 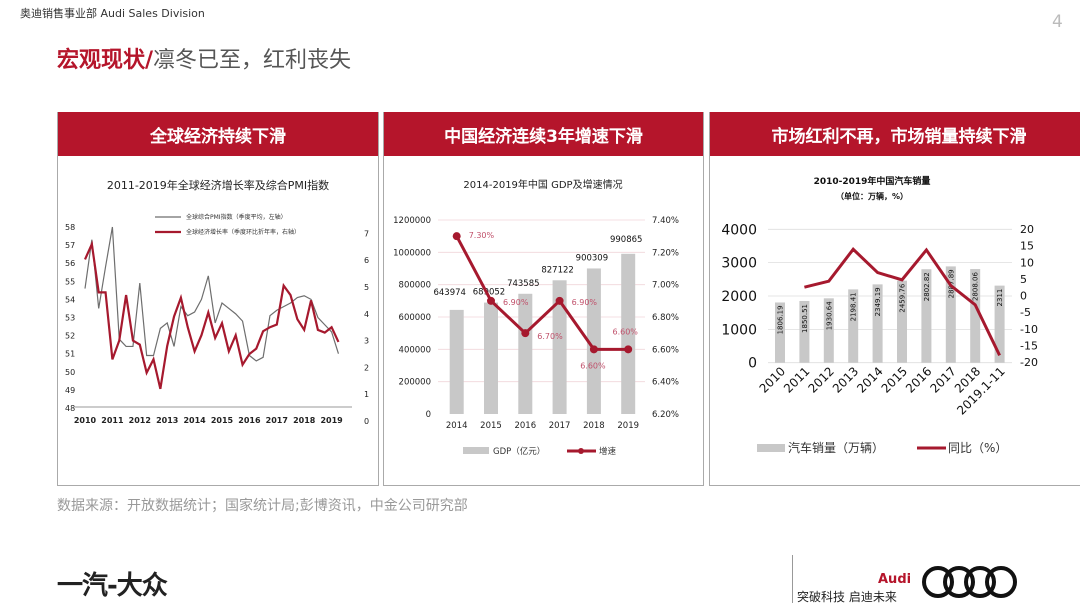 What do you see at coordinates (895, 134) in the screenshot?
I see `panel-heading: 市场红利不再，市场销量持续下滑` at bounding box center [895, 134].